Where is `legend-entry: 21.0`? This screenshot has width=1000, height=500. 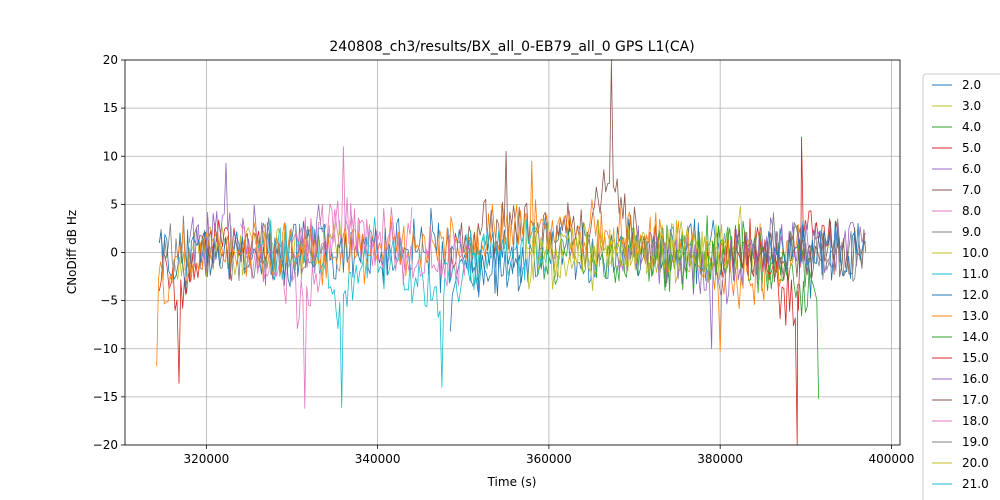
legend-entry: 21.0 is located at coordinates (975, 484).